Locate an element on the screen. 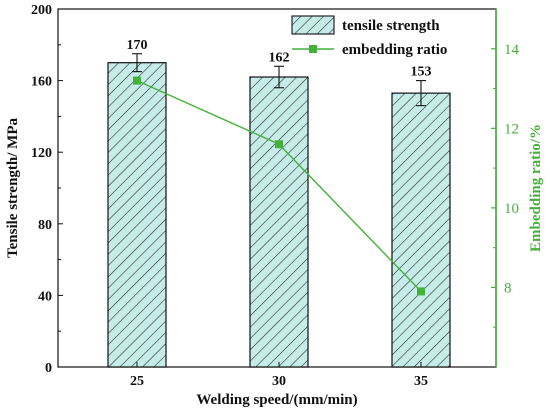 The width and height of the screenshot is (550, 411). left-tick-label: 80 is located at coordinates (45, 225).